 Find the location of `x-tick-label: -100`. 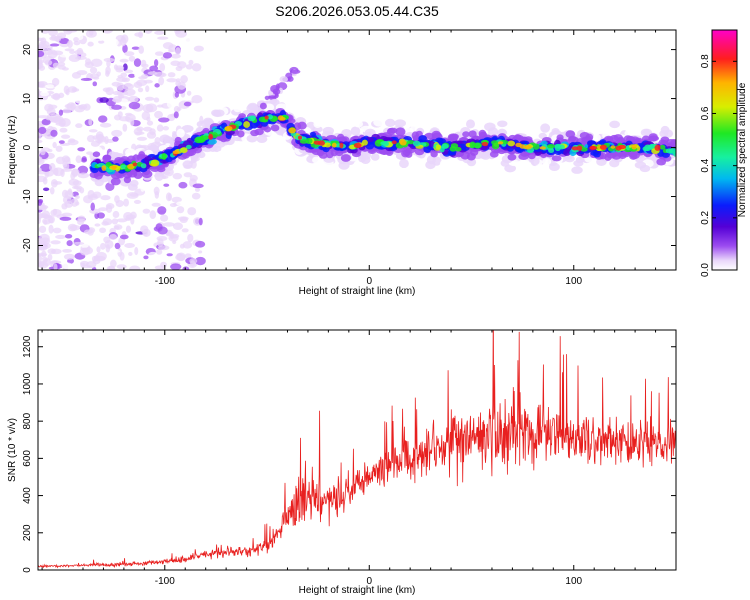

x-tick-label: -100 is located at coordinates (165, 581).